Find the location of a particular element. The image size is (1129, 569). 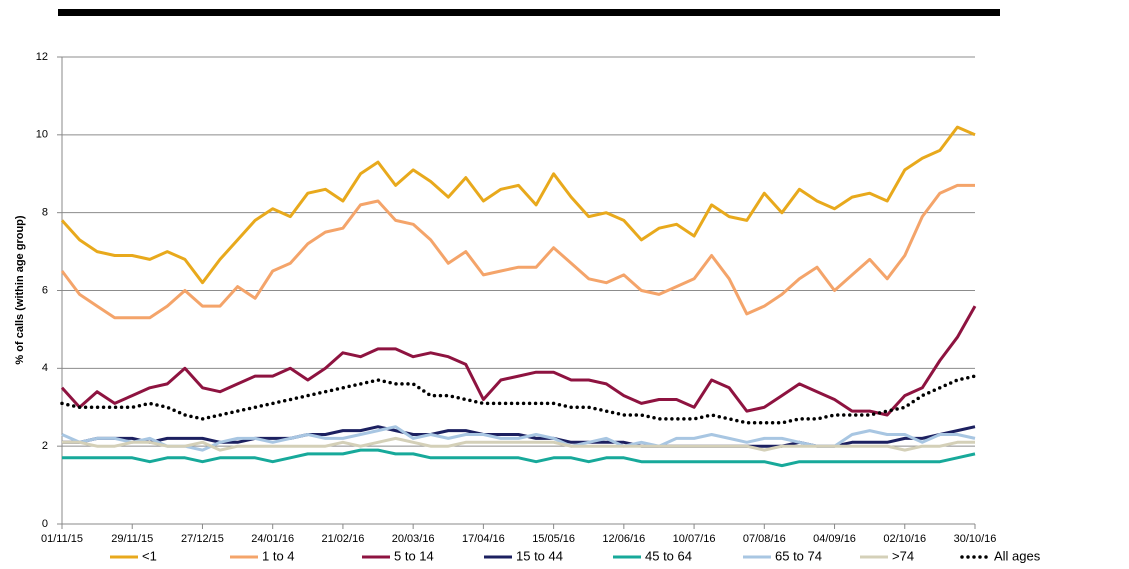

x-tick-label: 24/01/16 is located at coordinates (272, 539).